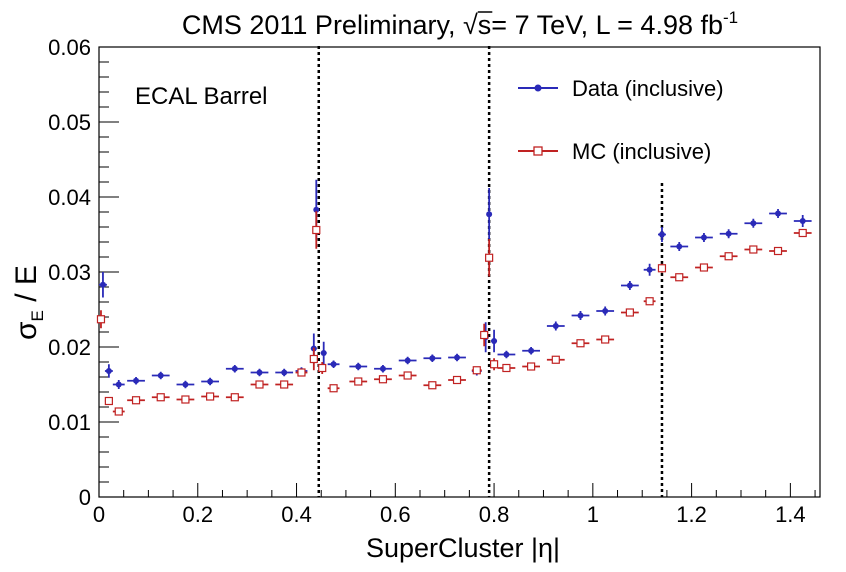 This screenshot has height=572, width=846. Describe the element at coordinates (69, 122) in the screenshot. I see `y-tick-label: 0.05` at that location.